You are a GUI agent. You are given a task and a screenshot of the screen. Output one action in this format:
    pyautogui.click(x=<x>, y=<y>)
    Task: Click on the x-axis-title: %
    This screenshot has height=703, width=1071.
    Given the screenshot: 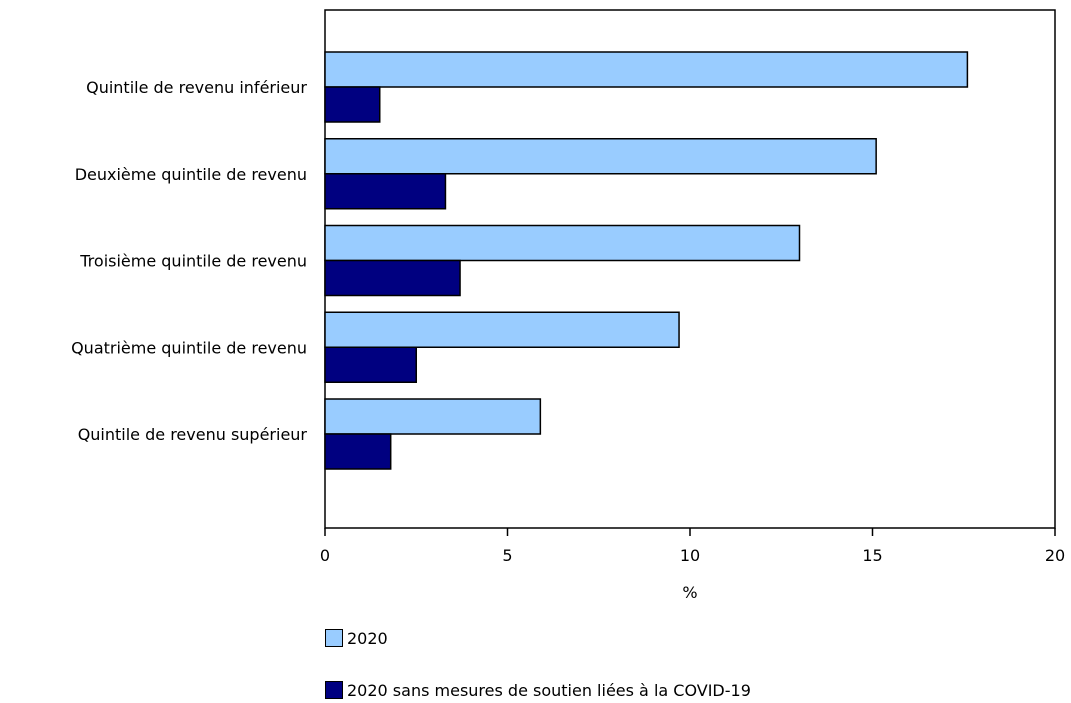 What is the action you would take?
    pyautogui.click(x=689, y=592)
    